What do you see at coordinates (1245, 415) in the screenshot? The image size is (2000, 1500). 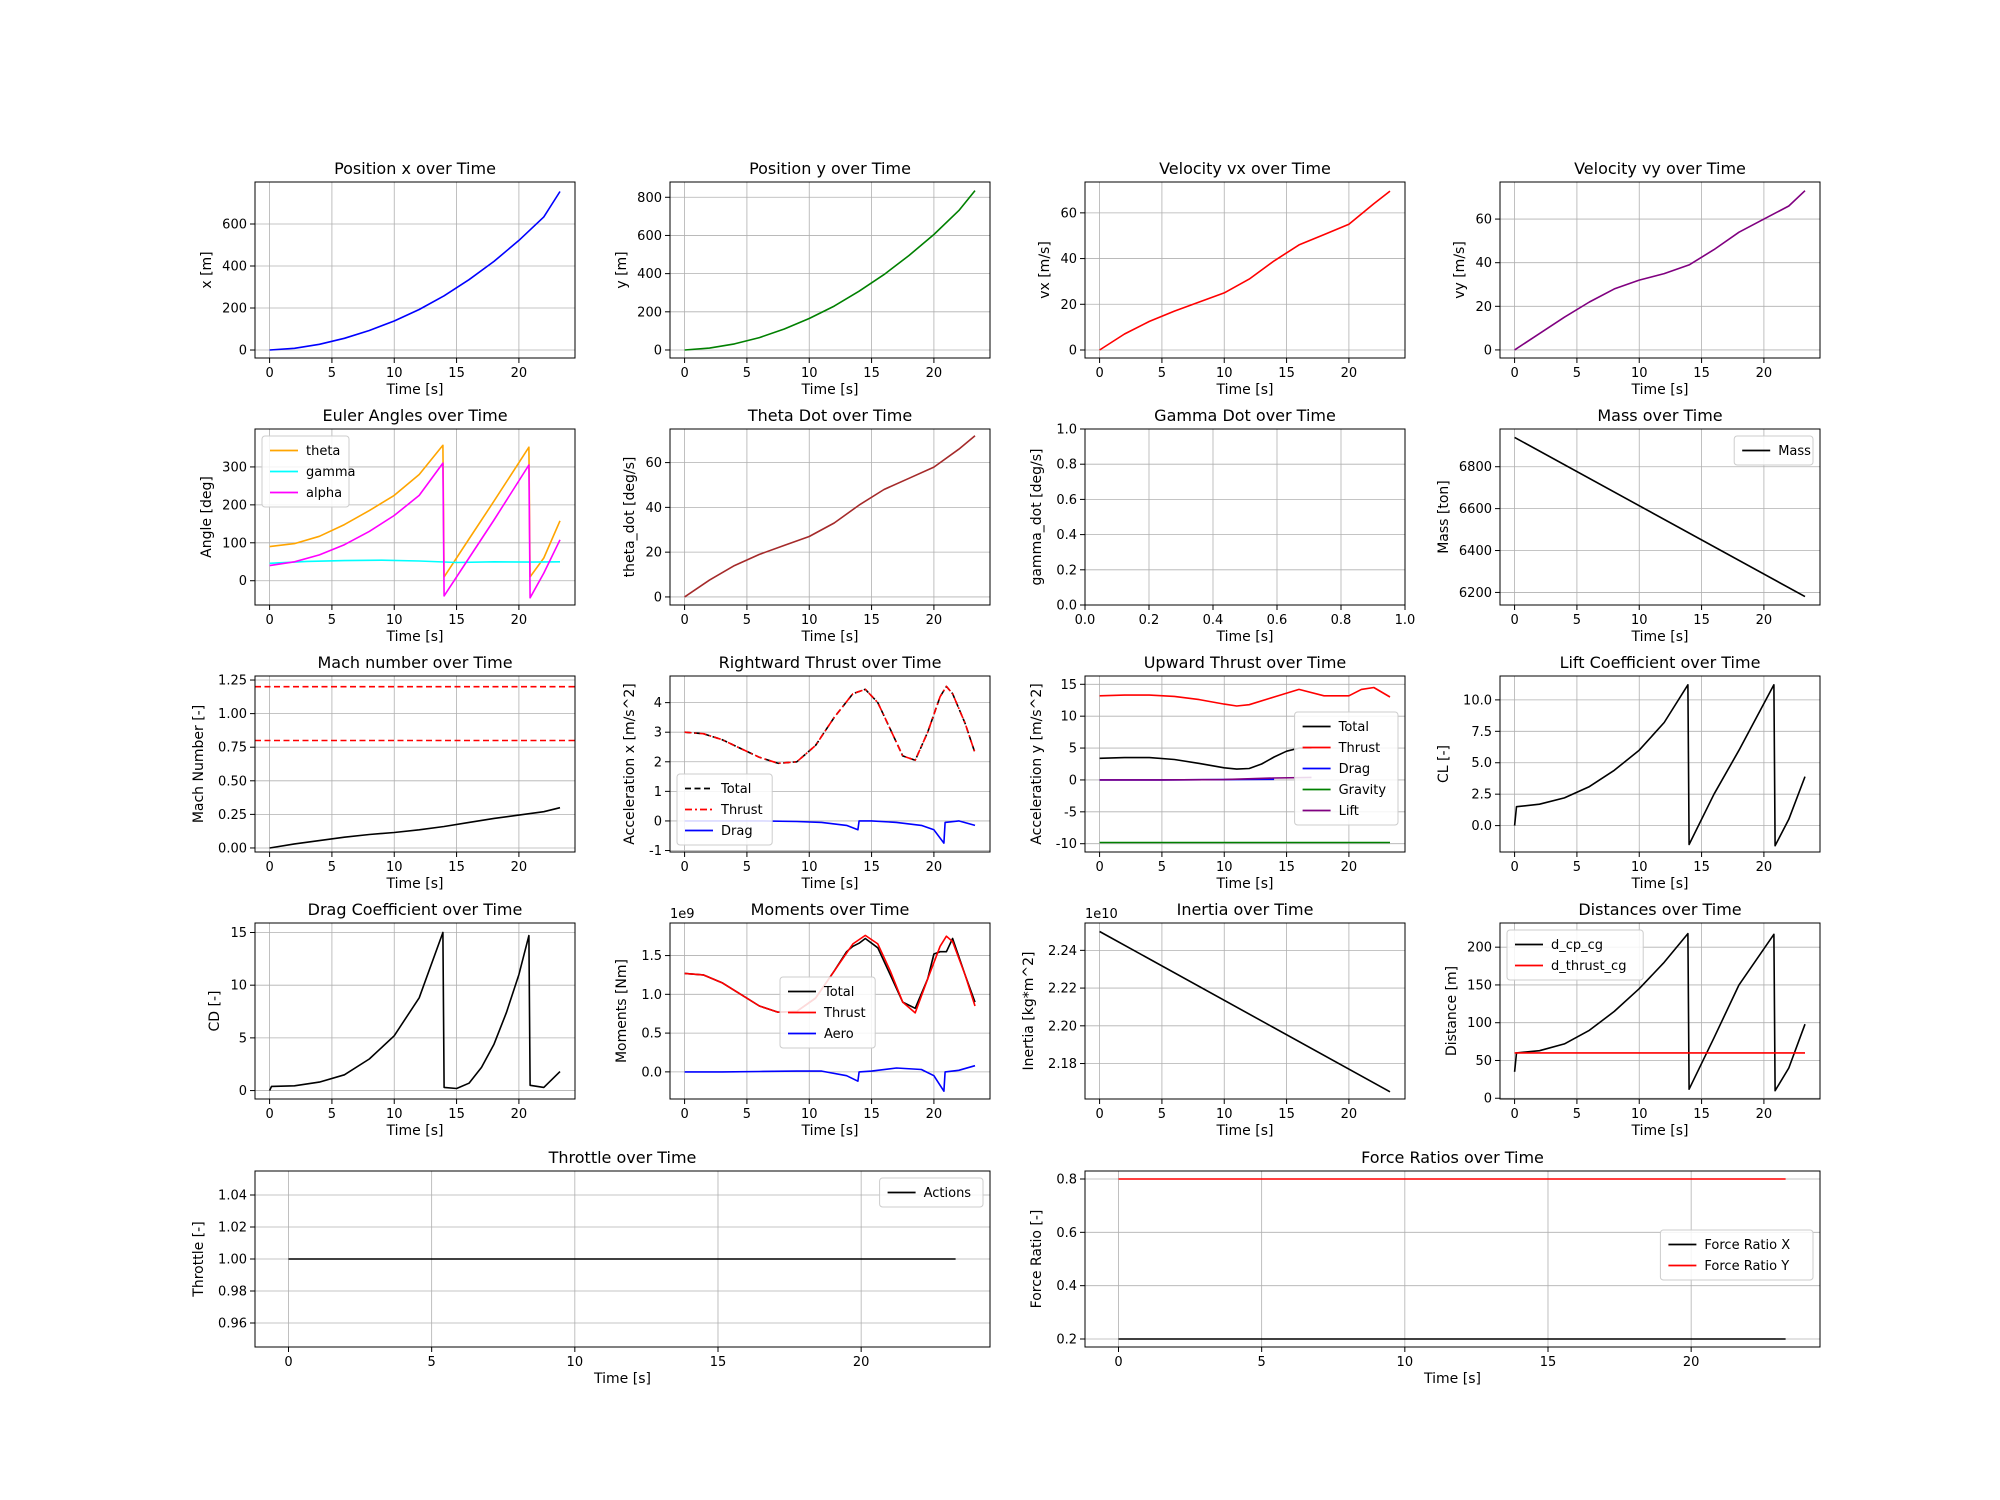 I see `chart-title: Gamma Dot over Time` at bounding box center [1245, 415].